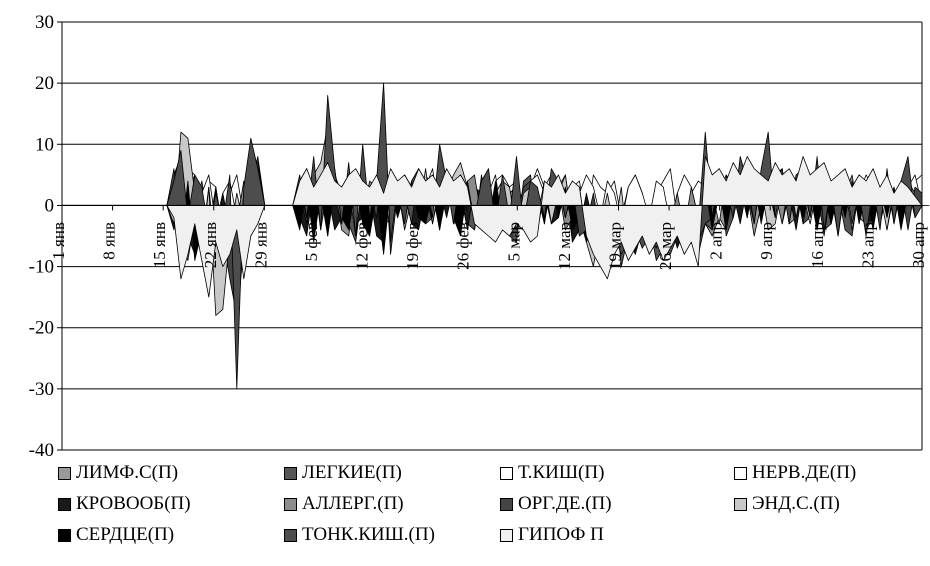  I want to click on y-tick-label: 10, so click(44, 144).